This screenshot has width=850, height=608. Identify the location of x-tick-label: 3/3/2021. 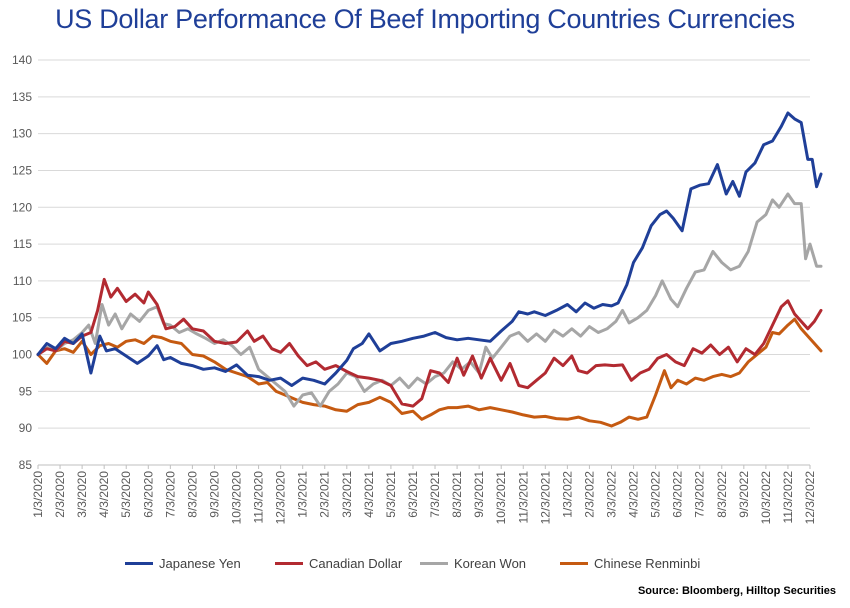
(347, 494).